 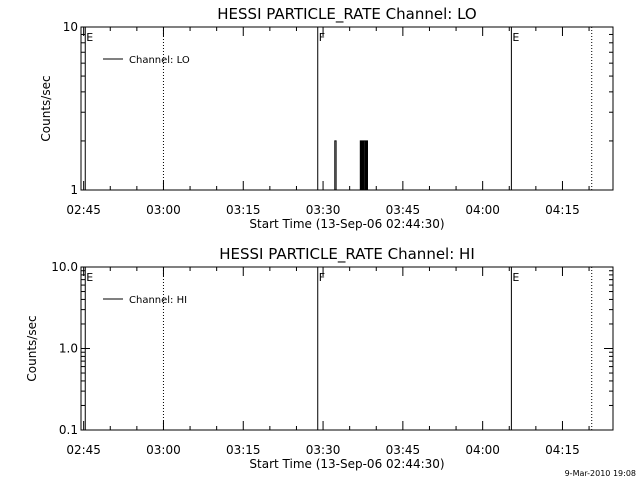 What do you see at coordinates (70, 27) in the screenshot?
I see `y-tick-label: 10` at bounding box center [70, 27].